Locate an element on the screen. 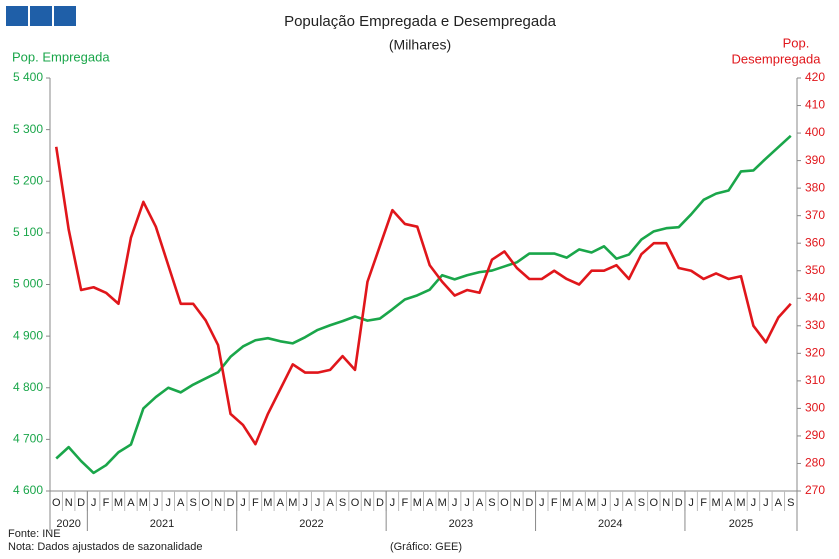  y-tick-label: 5 100 is located at coordinates (28, 232).